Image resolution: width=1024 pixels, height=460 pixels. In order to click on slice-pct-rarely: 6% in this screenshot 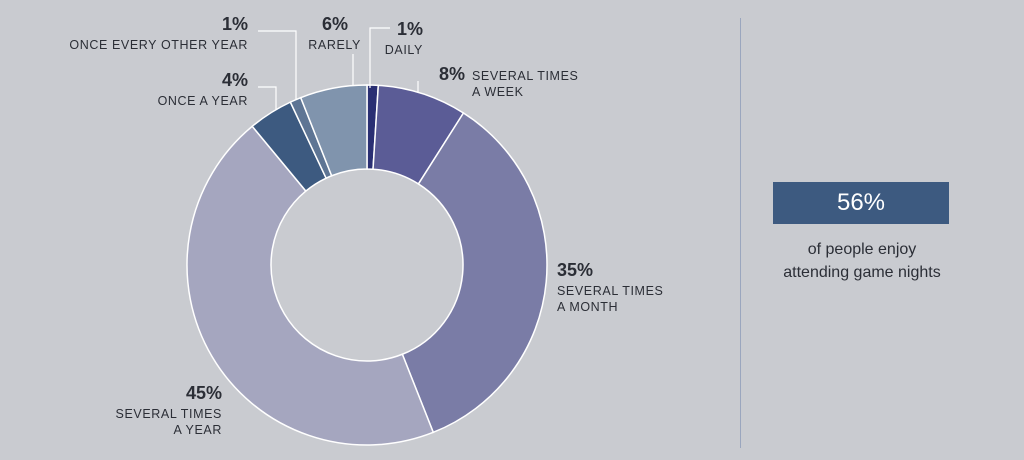, I will do `click(335, 24)`.